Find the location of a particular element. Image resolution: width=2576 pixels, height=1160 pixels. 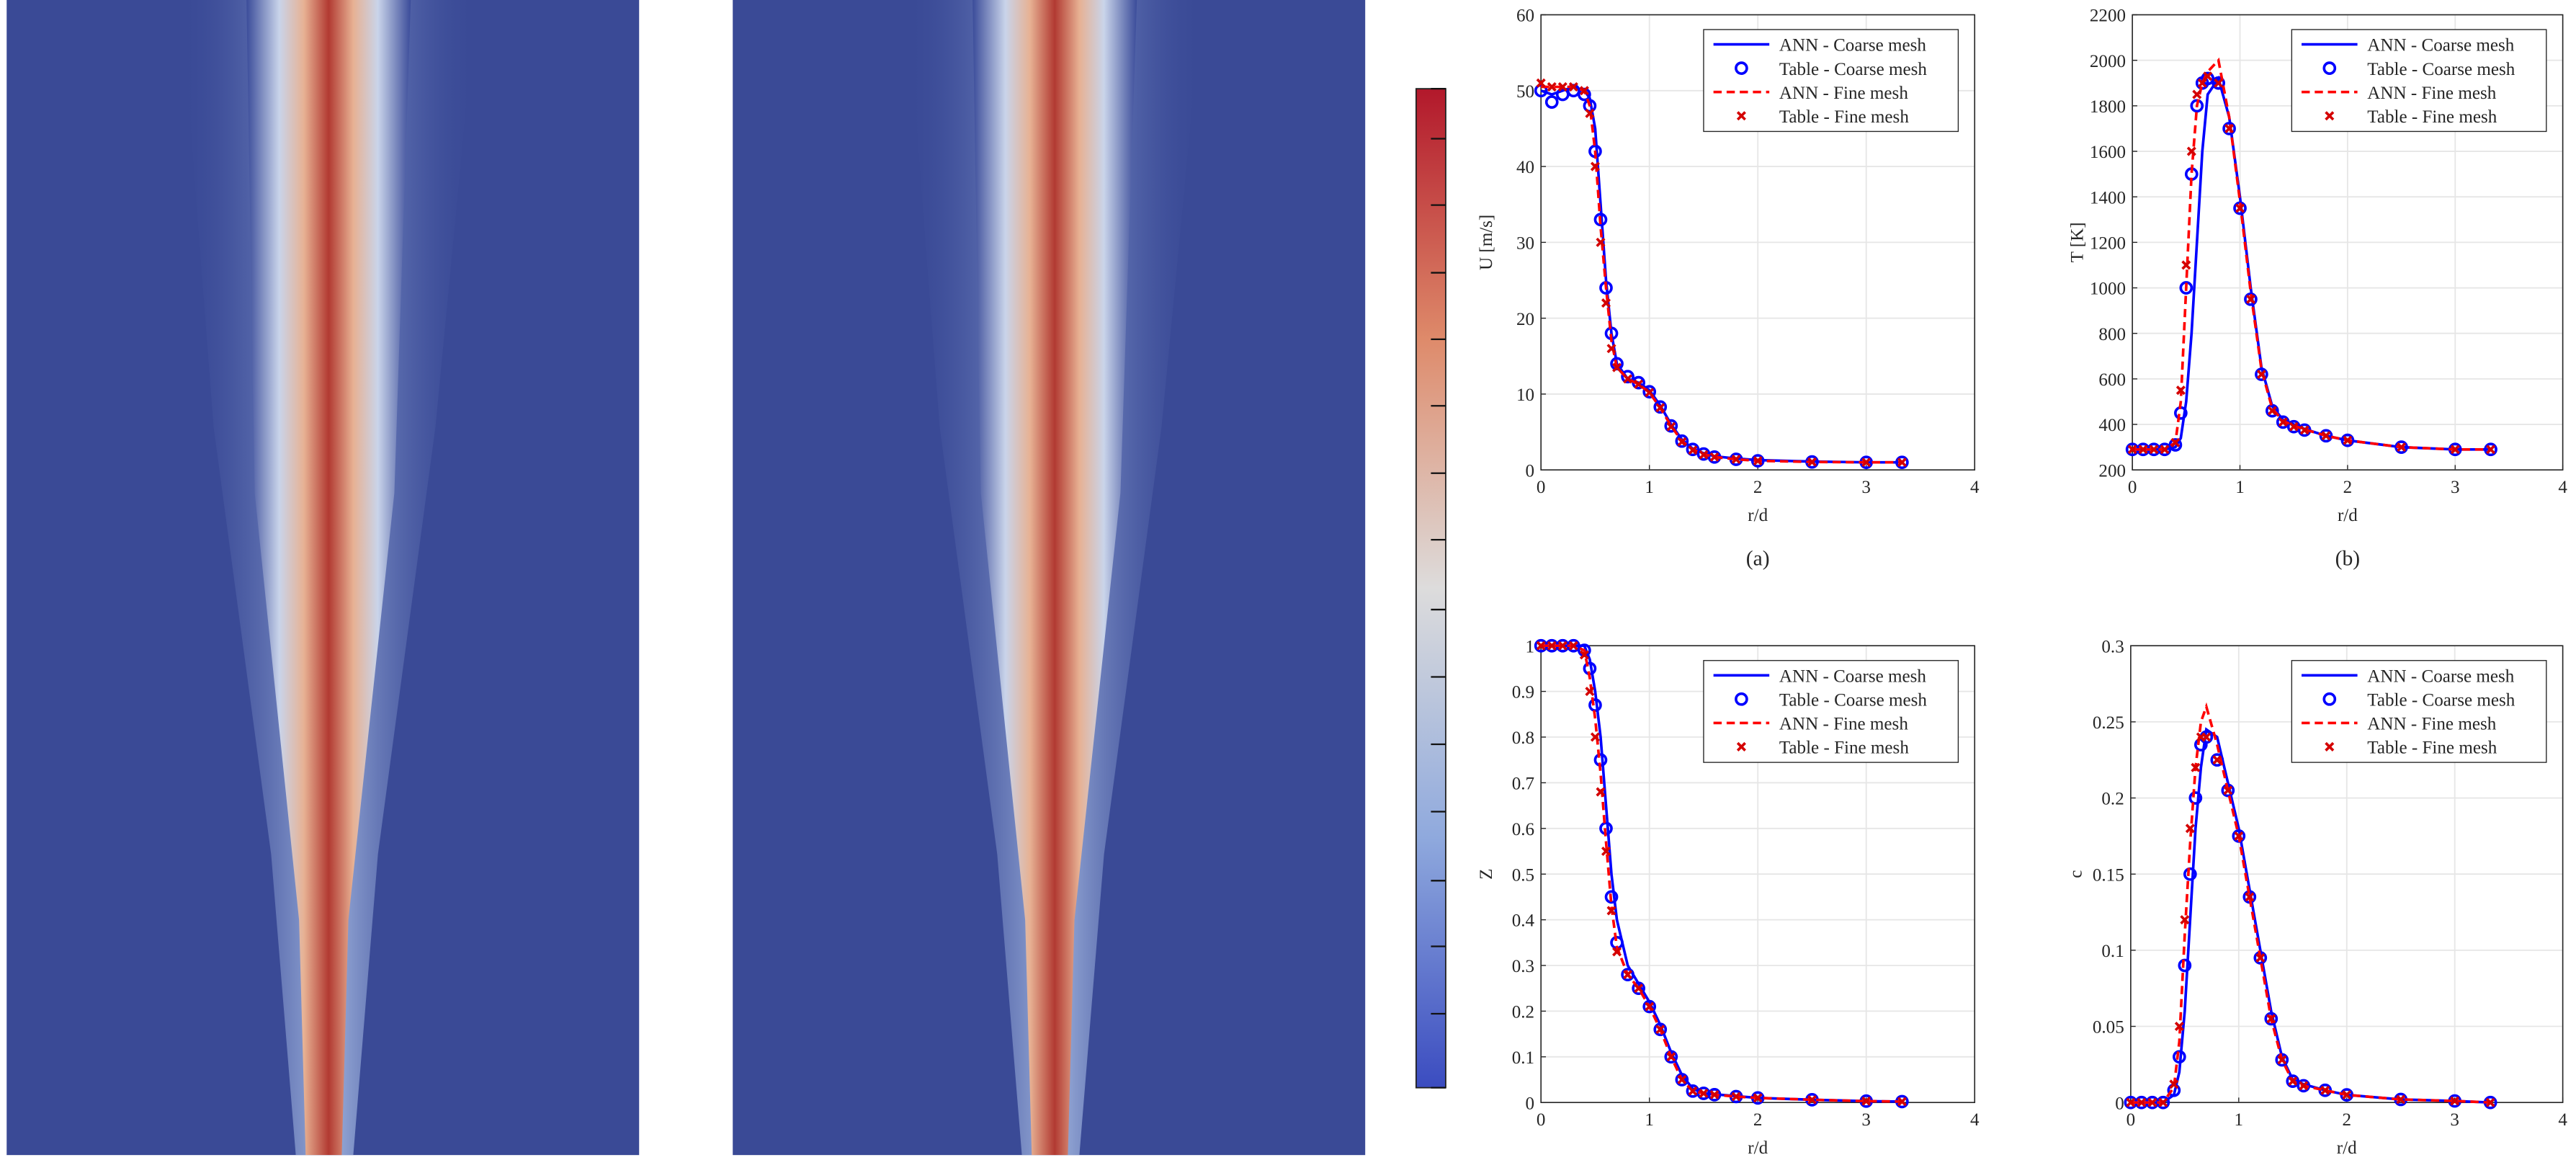

y-tick-label: 0.2 is located at coordinates (2112, 800).